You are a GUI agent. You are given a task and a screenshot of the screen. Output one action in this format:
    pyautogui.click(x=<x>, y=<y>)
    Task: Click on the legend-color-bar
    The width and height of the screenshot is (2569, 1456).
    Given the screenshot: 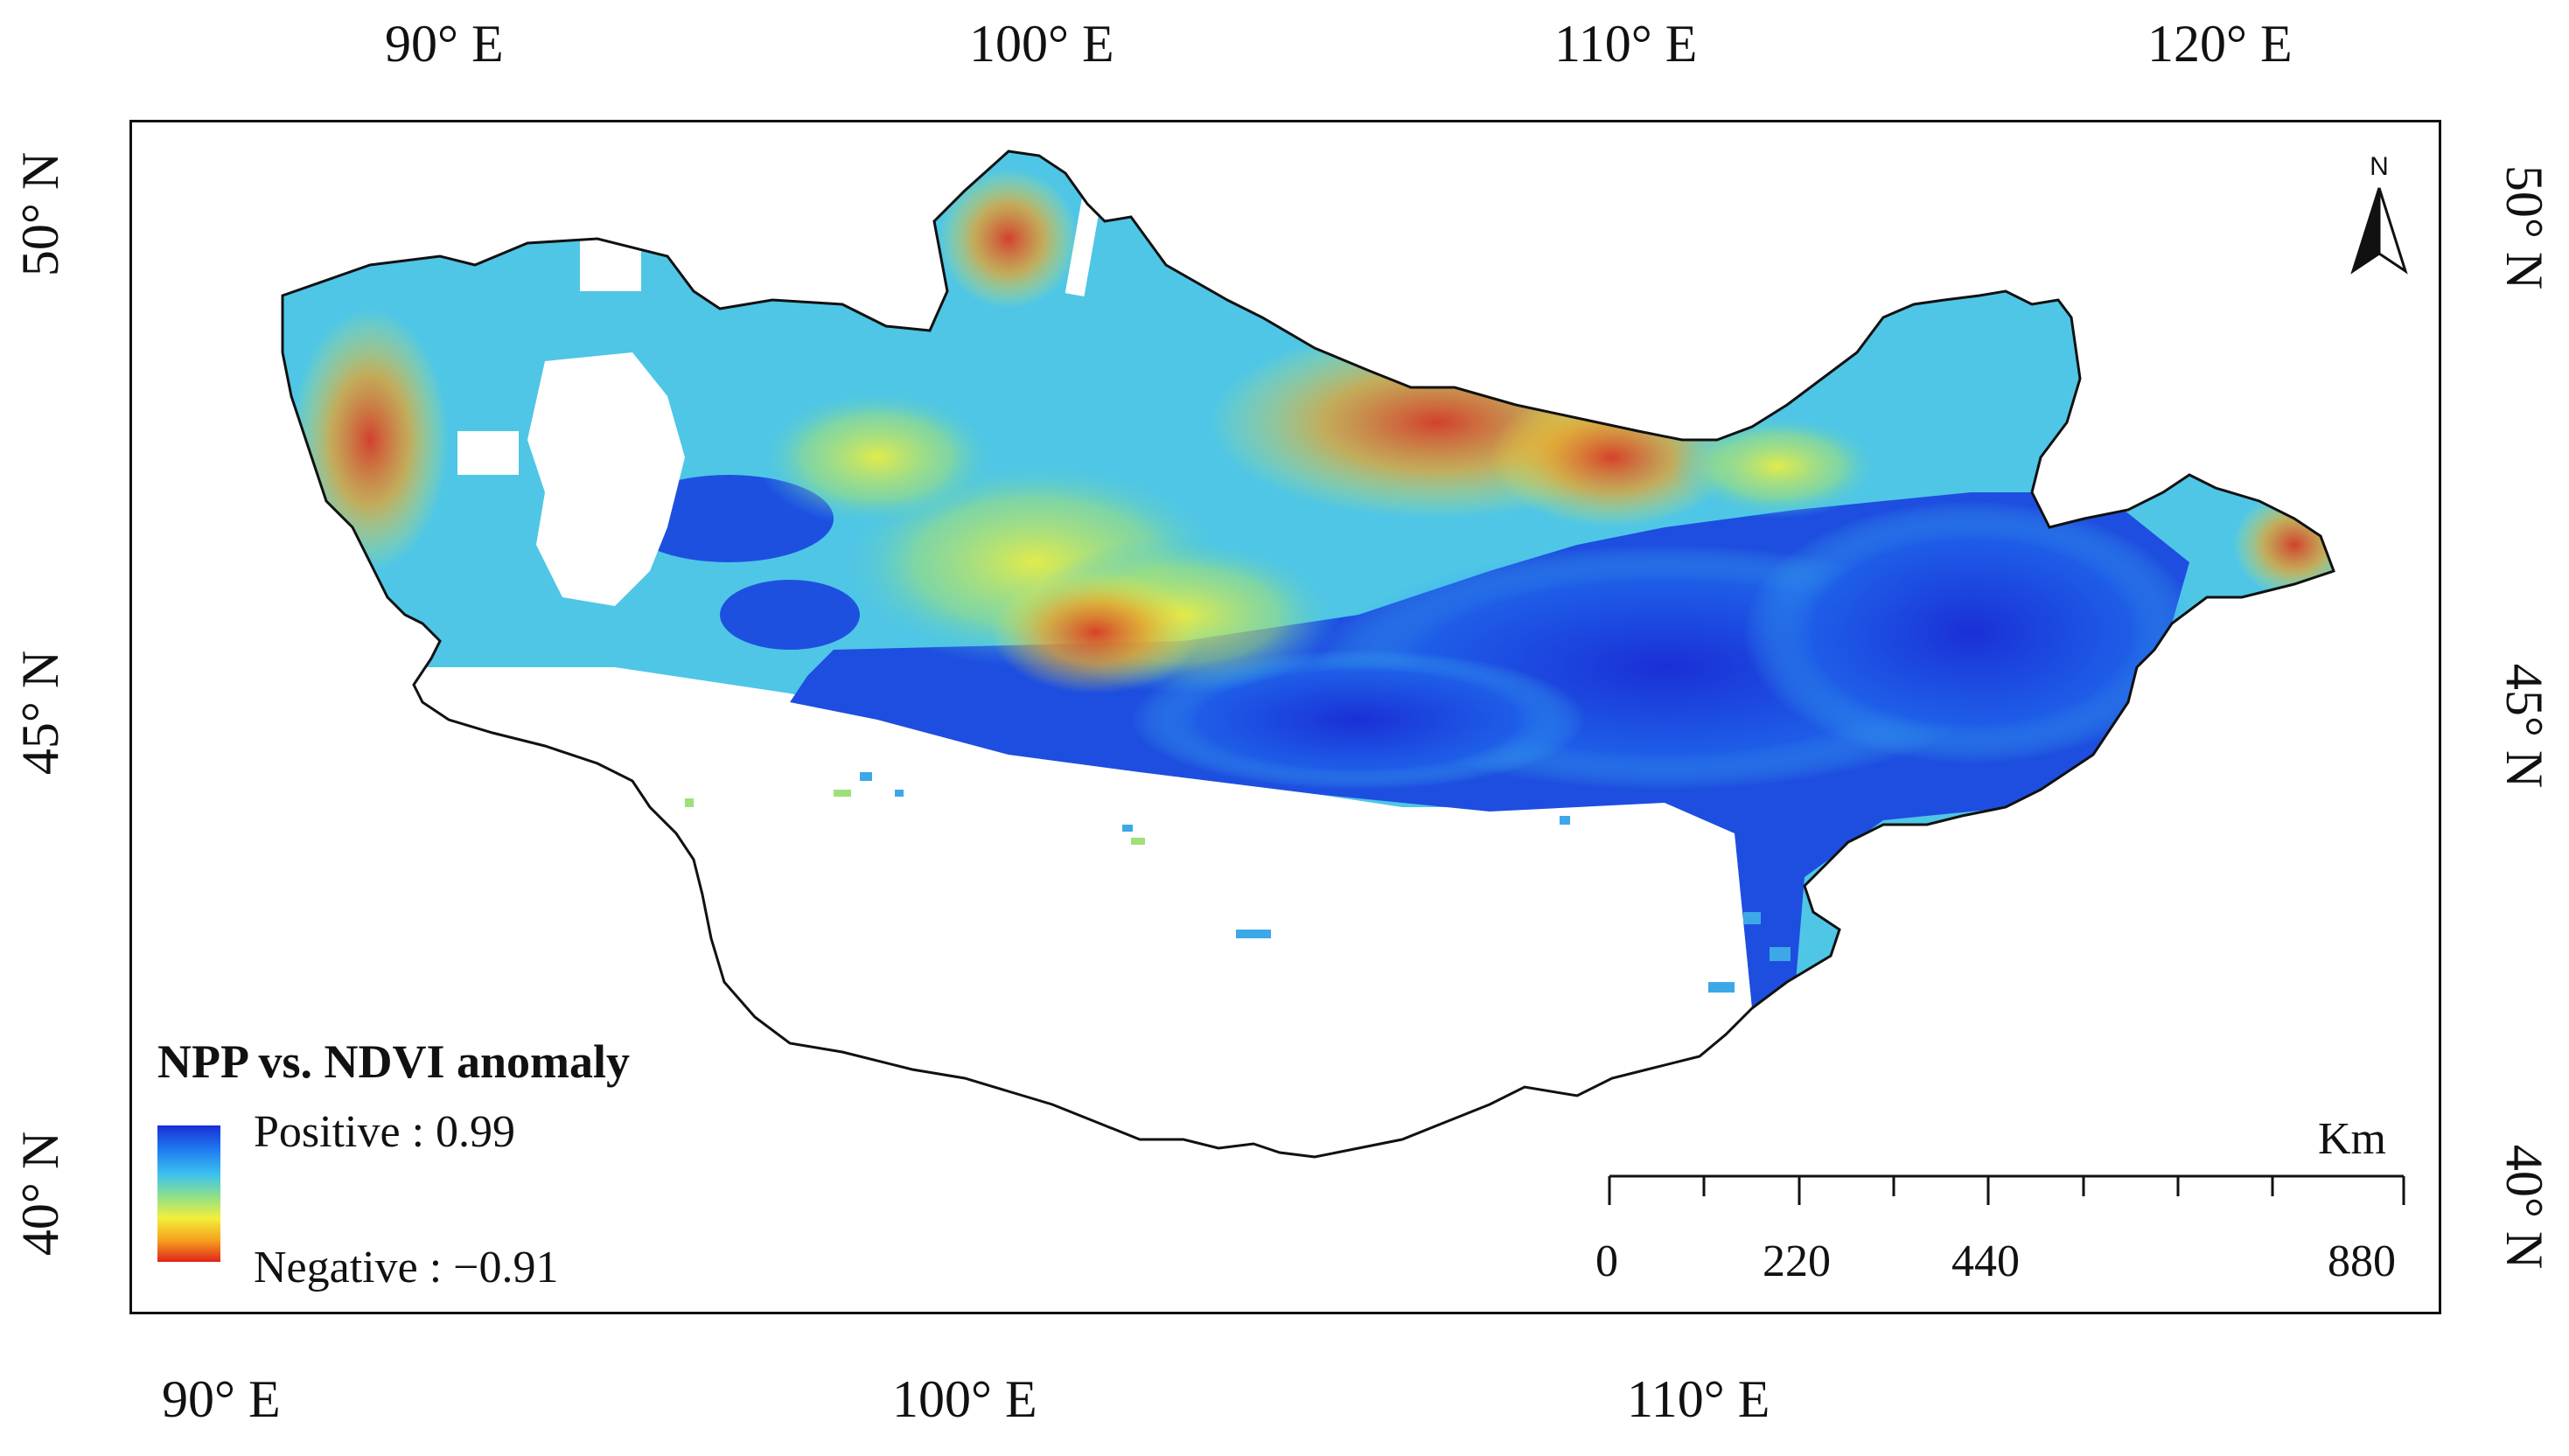 What is the action you would take?
    pyautogui.click(x=188, y=1193)
    